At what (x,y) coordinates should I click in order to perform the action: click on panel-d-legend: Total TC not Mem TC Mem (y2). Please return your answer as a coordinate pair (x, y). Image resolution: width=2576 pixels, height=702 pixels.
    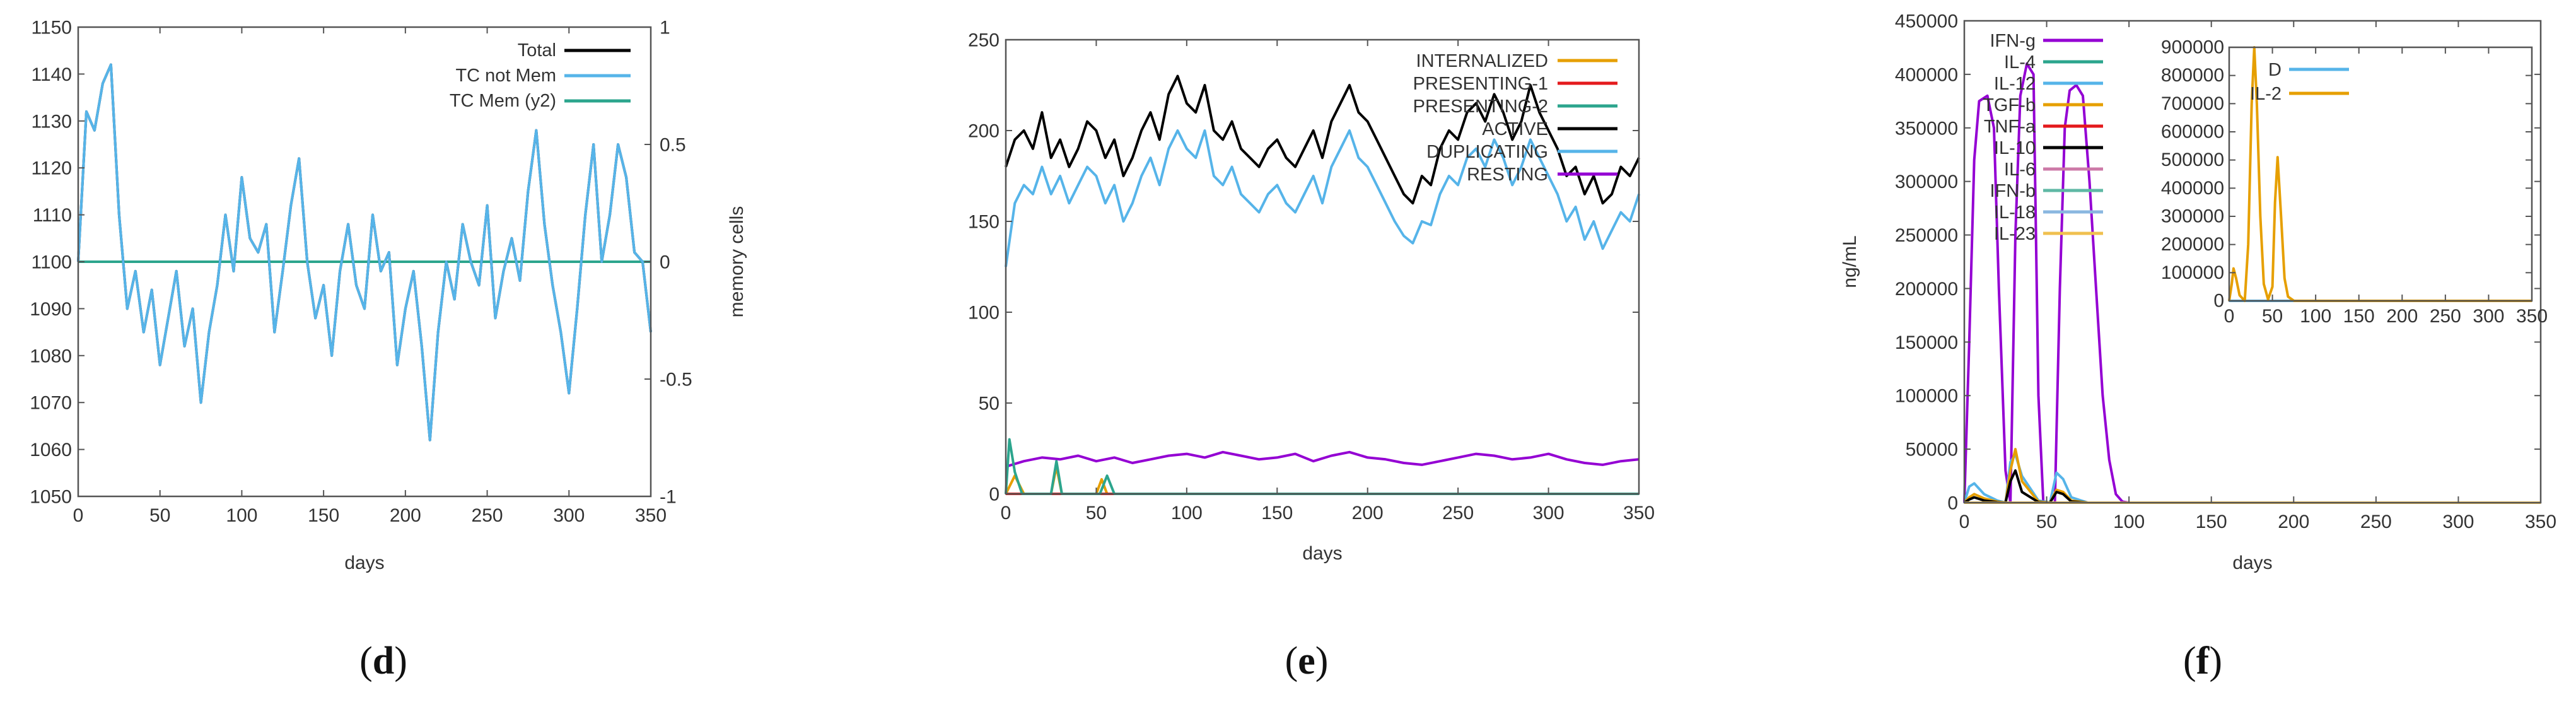
    Looking at the image, I should click on (541, 75).